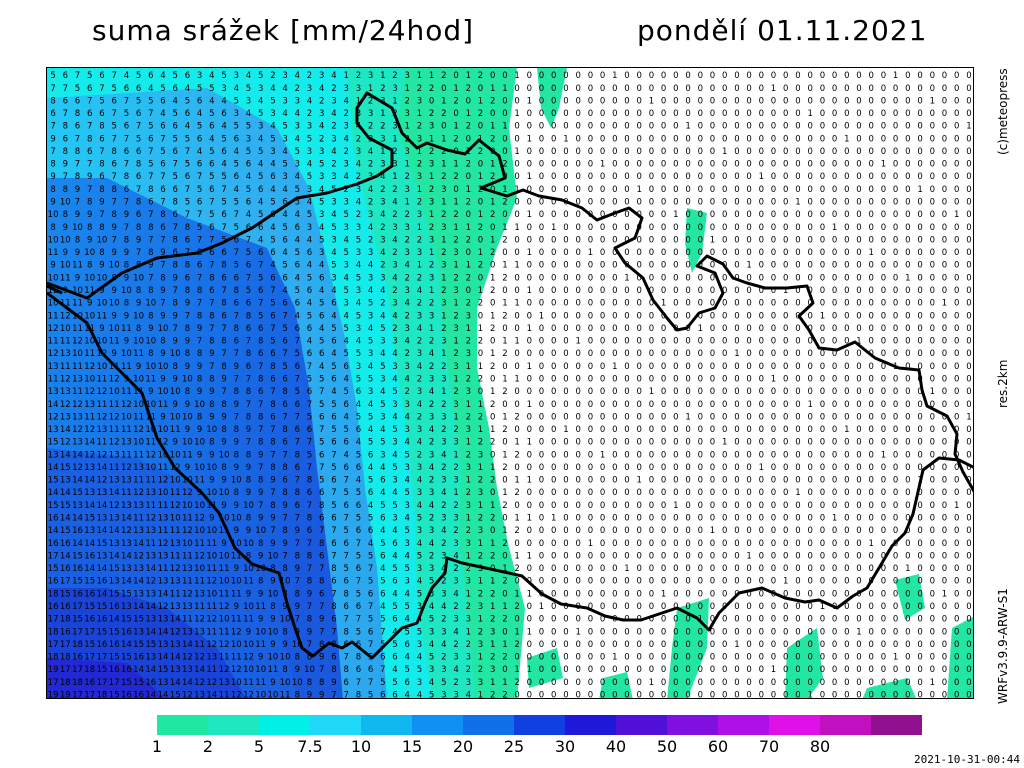 This screenshot has height=768, width=1024. I want to click on grid-value: 12, so click(89, 455).